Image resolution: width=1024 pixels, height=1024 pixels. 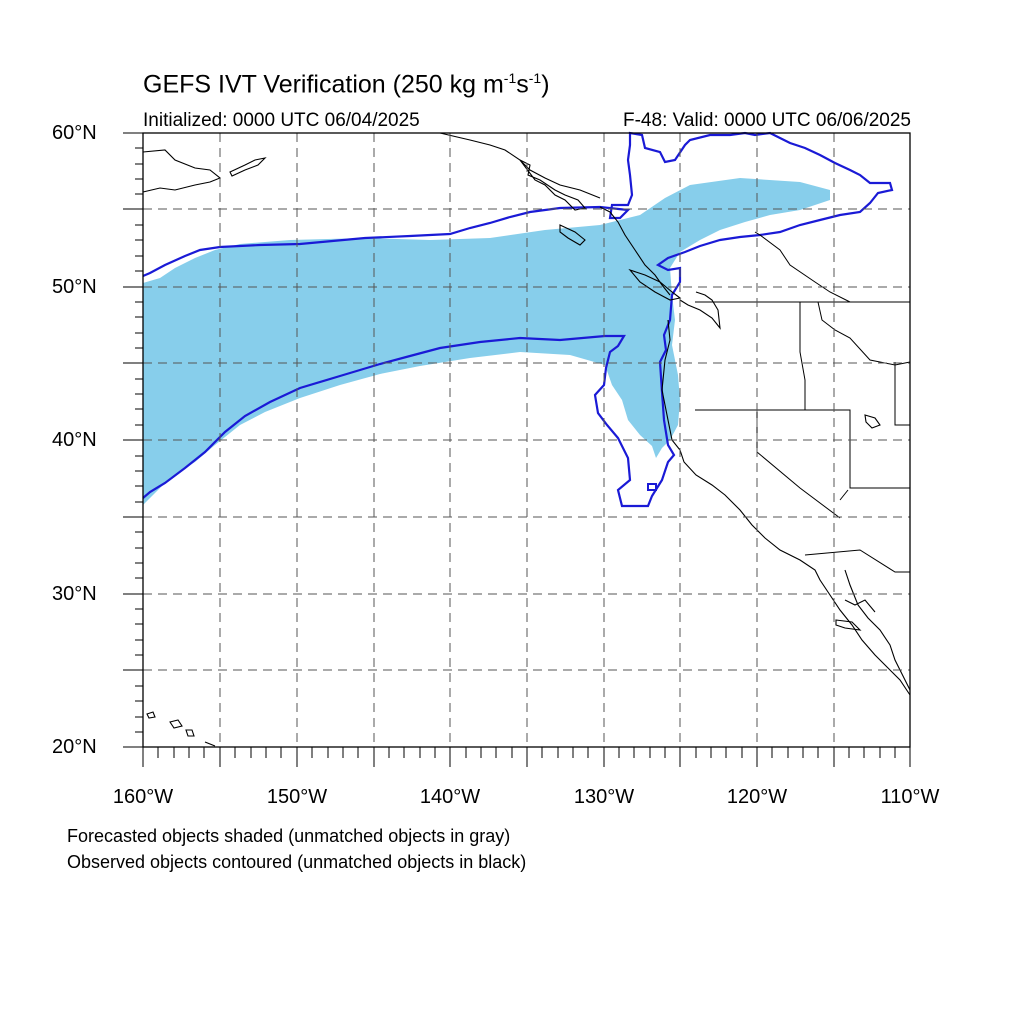 What do you see at coordinates (74, 747) in the screenshot?
I see `lat-label-20: 20°N` at bounding box center [74, 747].